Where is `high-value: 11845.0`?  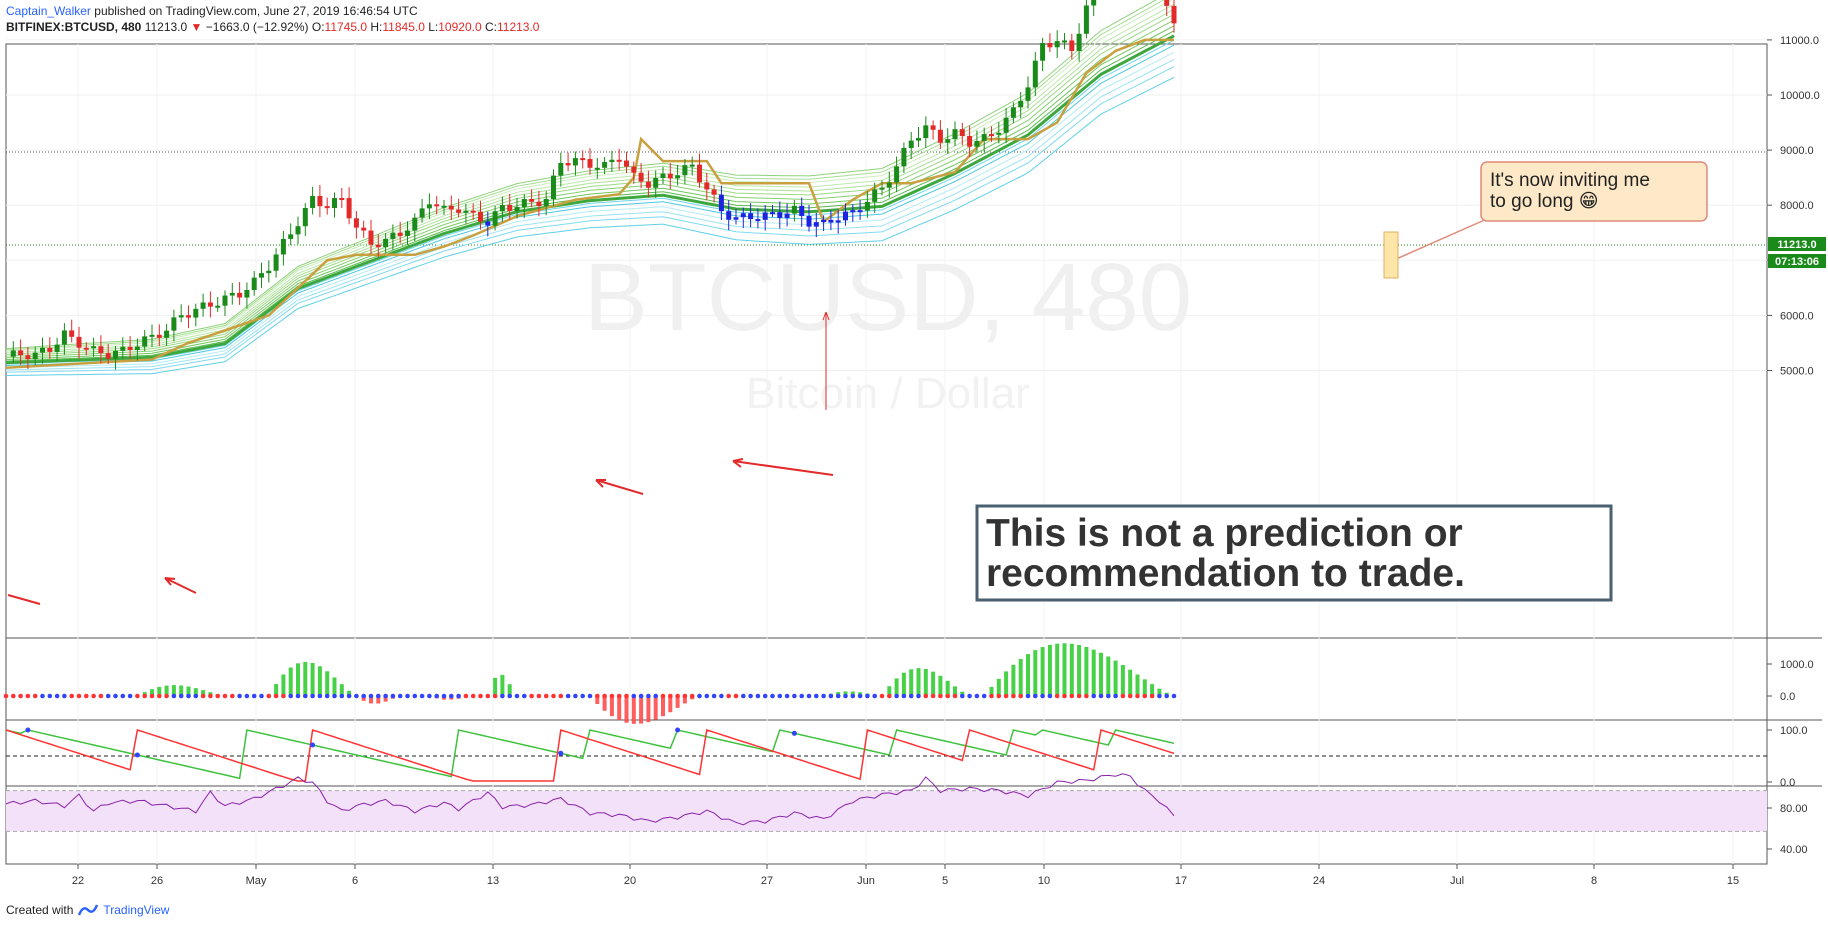
high-value: 11845.0 is located at coordinates (403, 27).